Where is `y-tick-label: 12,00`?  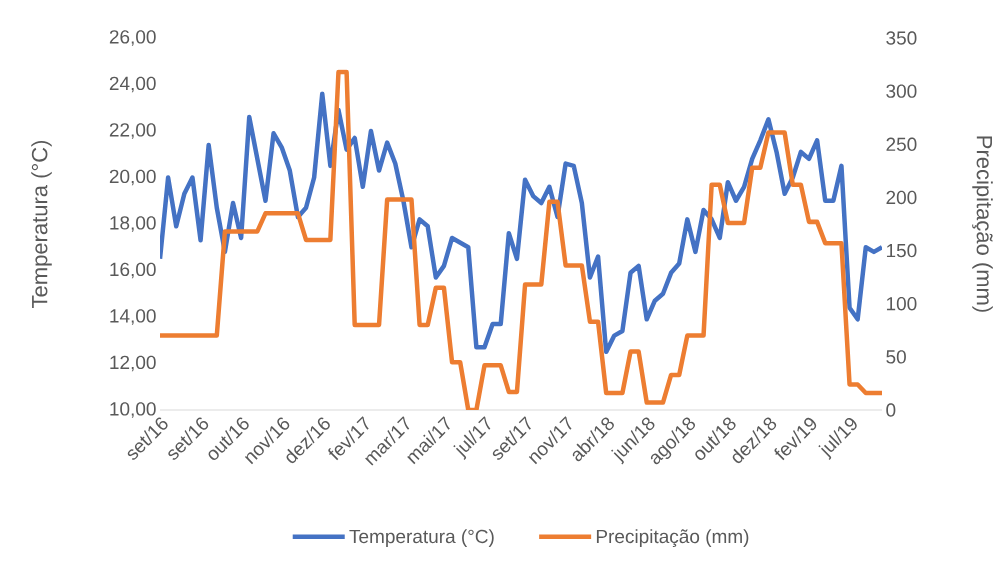 y-tick-label: 12,00 is located at coordinates (133, 363).